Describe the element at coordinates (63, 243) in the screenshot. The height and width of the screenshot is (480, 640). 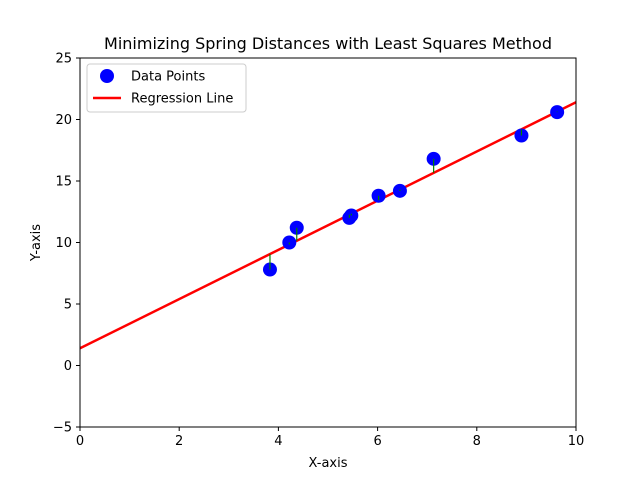
I see `y-tick-label: 10` at that location.